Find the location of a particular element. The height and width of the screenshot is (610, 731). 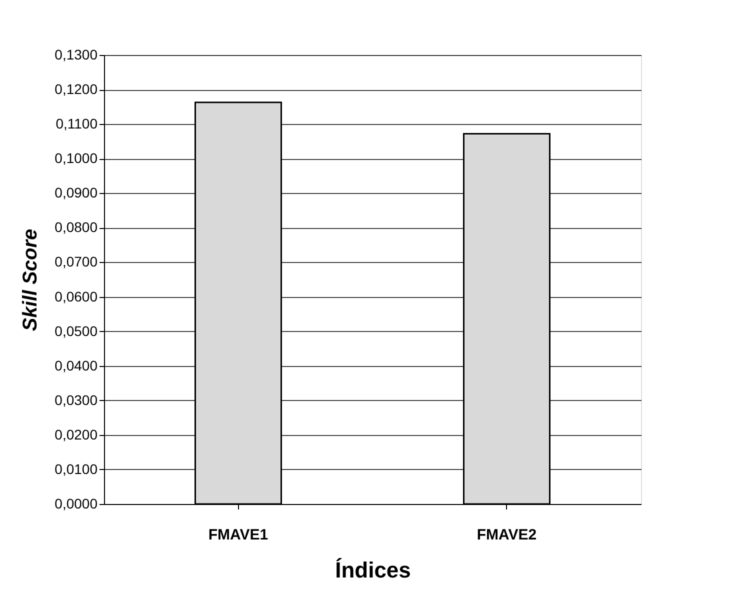

x-tick-label: FMAVE1 is located at coordinates (238, 535).